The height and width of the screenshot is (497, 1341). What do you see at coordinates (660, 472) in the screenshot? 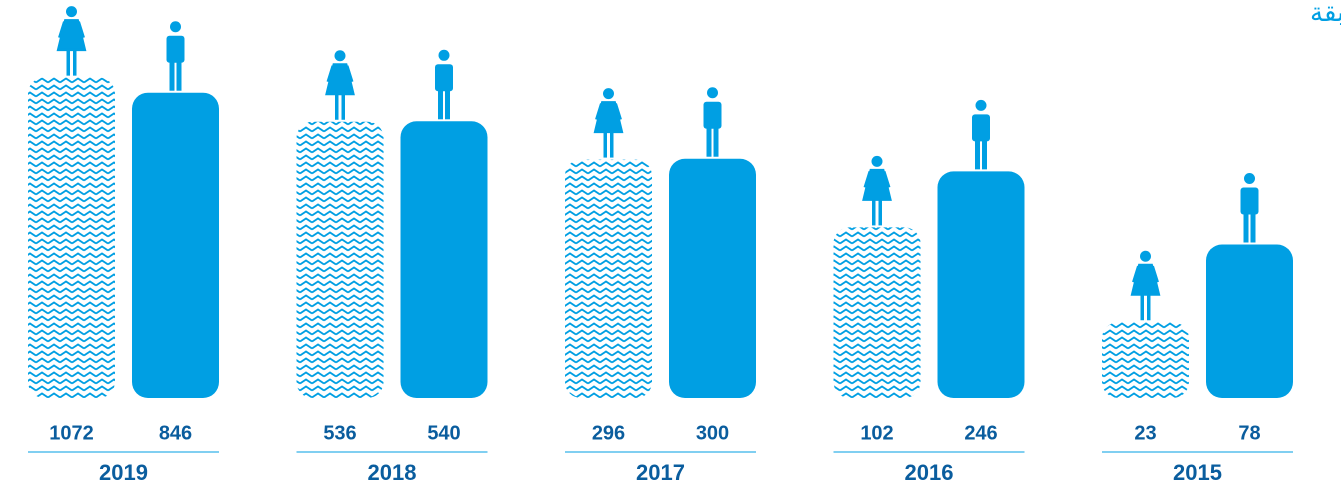
I see `x-tick-label: 2017` at bounding box center [660, 472].